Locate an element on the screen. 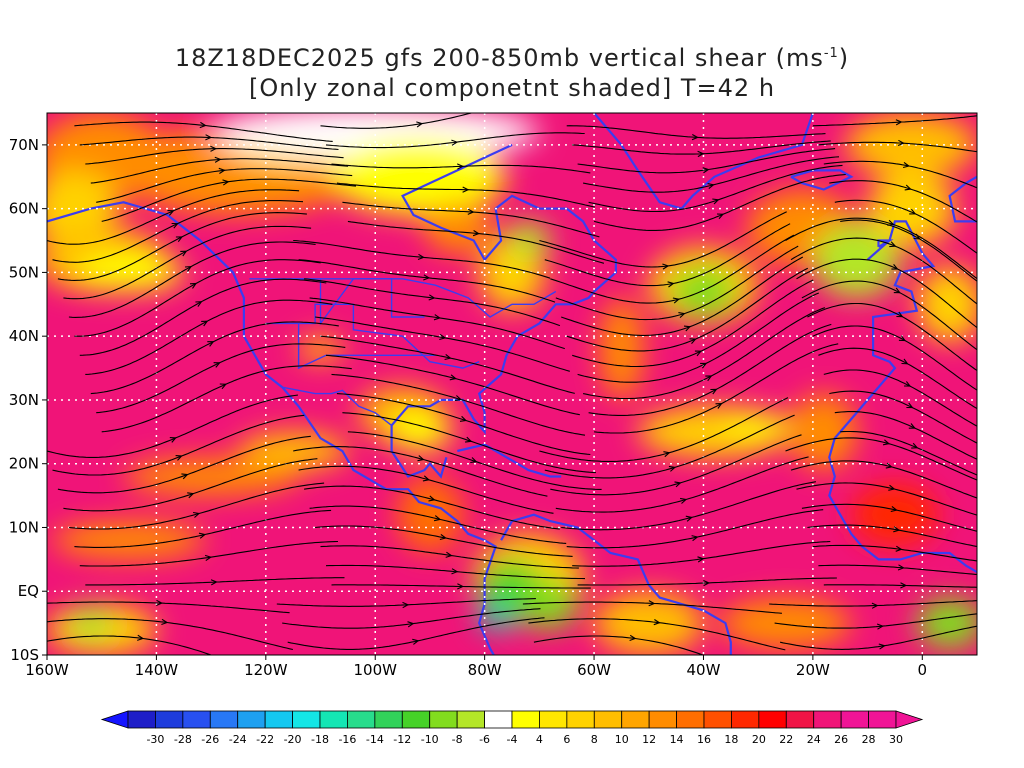 The height and width of the screenshot is (768, 1024). lon-label: 120W is located at coordinates (266, 670).